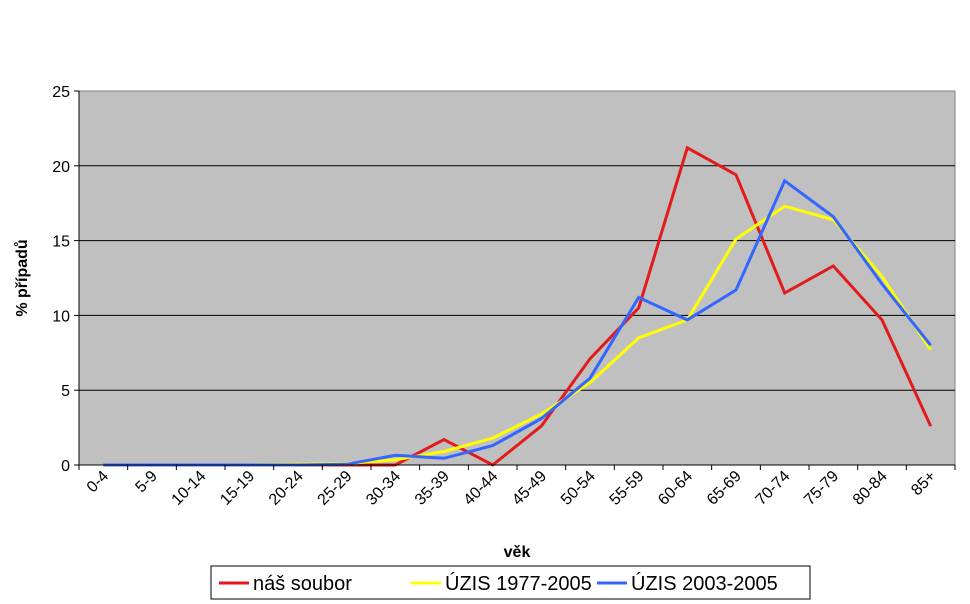  Describe the element at coordinates (335, 488) in the screenshot. I see `x-tick-label: 25-29` at that location.